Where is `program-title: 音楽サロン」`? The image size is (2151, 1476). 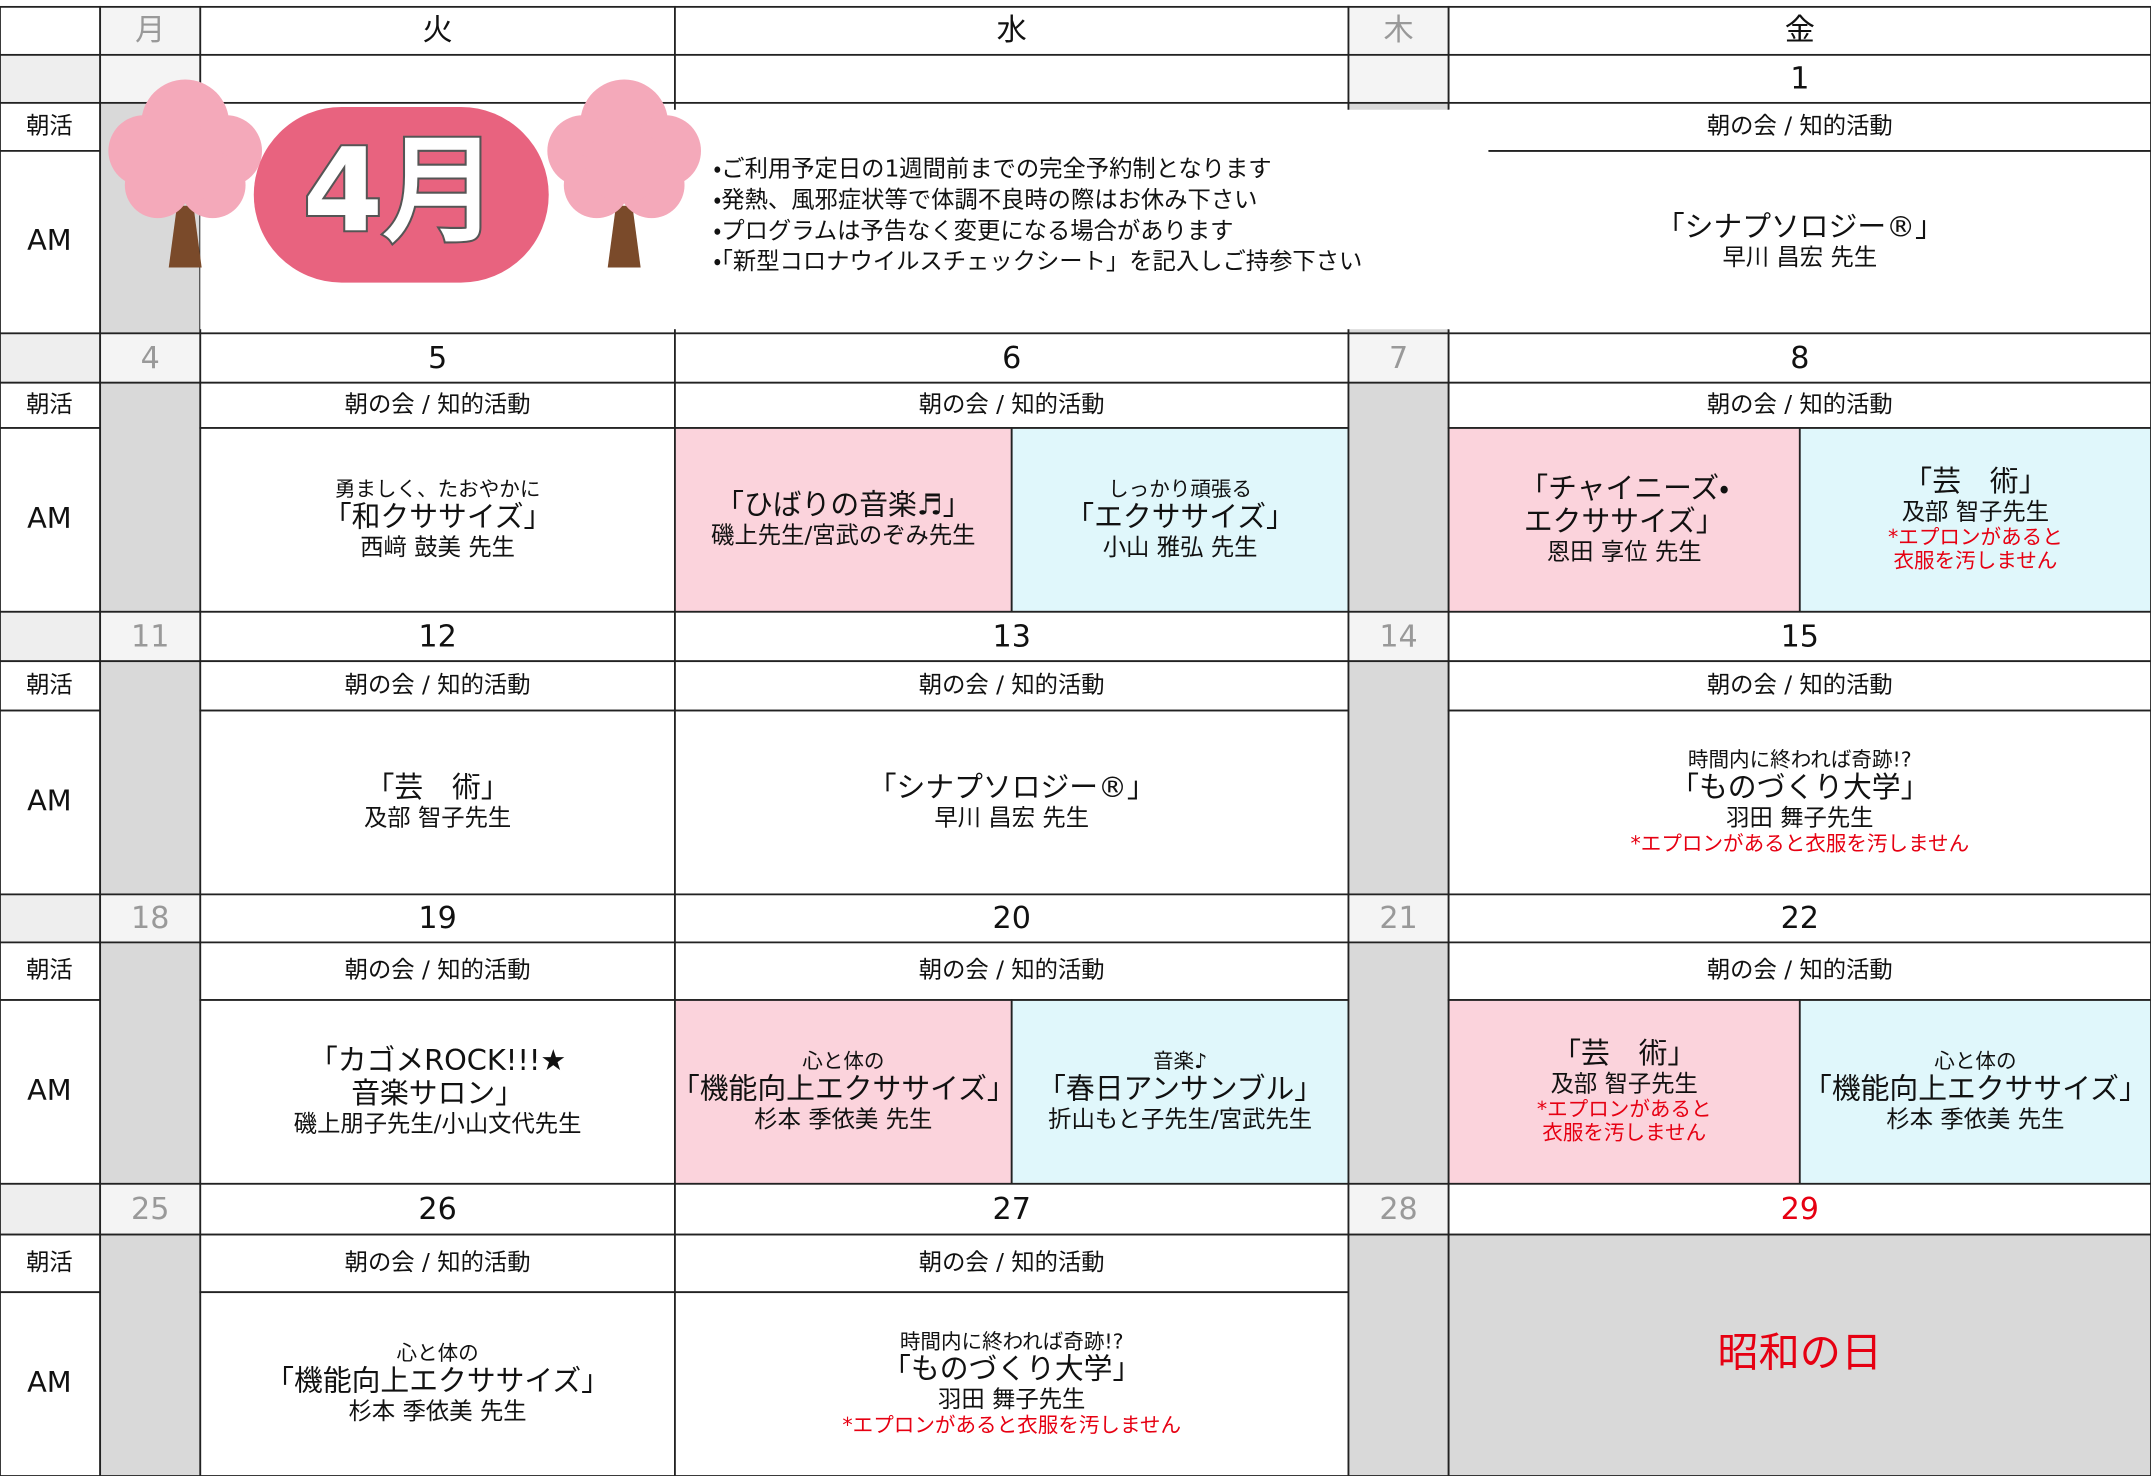 program-title: 音楽サロン」 is located at coordinates (437, 1093).